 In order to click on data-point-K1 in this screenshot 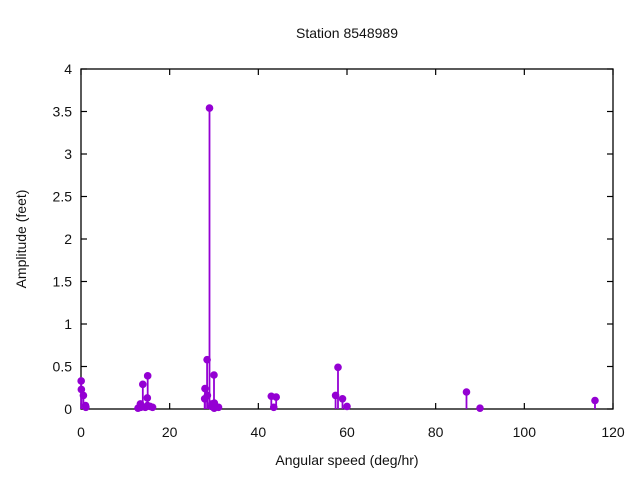, I will do `click(147, 376)`.